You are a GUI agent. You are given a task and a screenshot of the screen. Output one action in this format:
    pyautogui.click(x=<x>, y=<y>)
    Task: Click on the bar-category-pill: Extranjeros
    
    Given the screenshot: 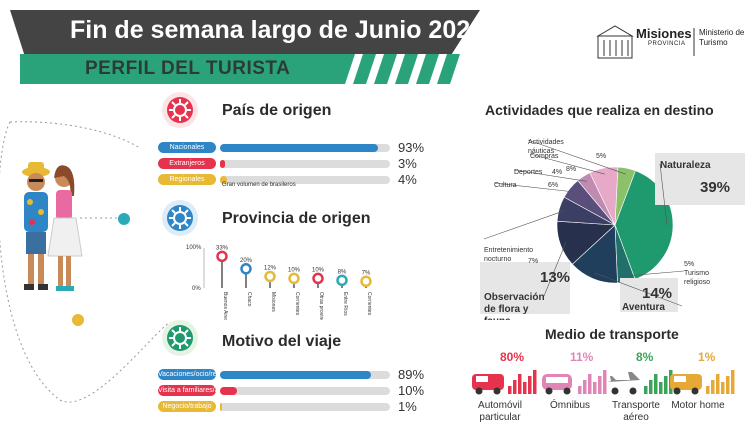 What is the action you would take?
    pyautogui.click(x=187, y=163)
    